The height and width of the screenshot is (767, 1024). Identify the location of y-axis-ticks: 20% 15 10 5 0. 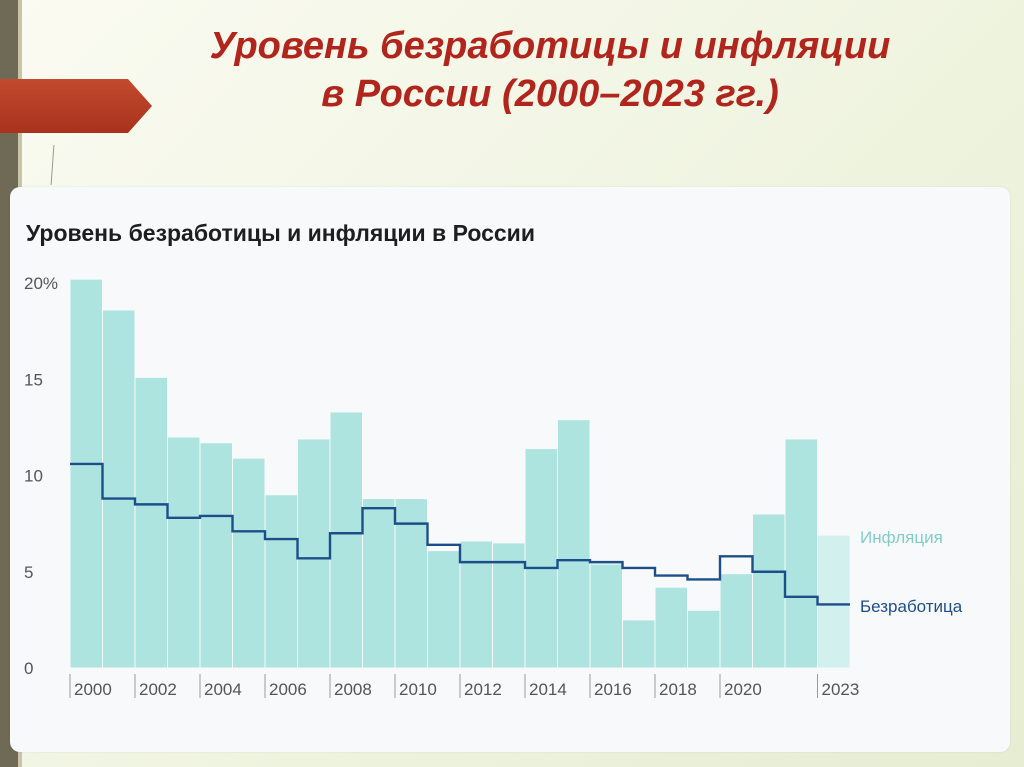
(41, 476).